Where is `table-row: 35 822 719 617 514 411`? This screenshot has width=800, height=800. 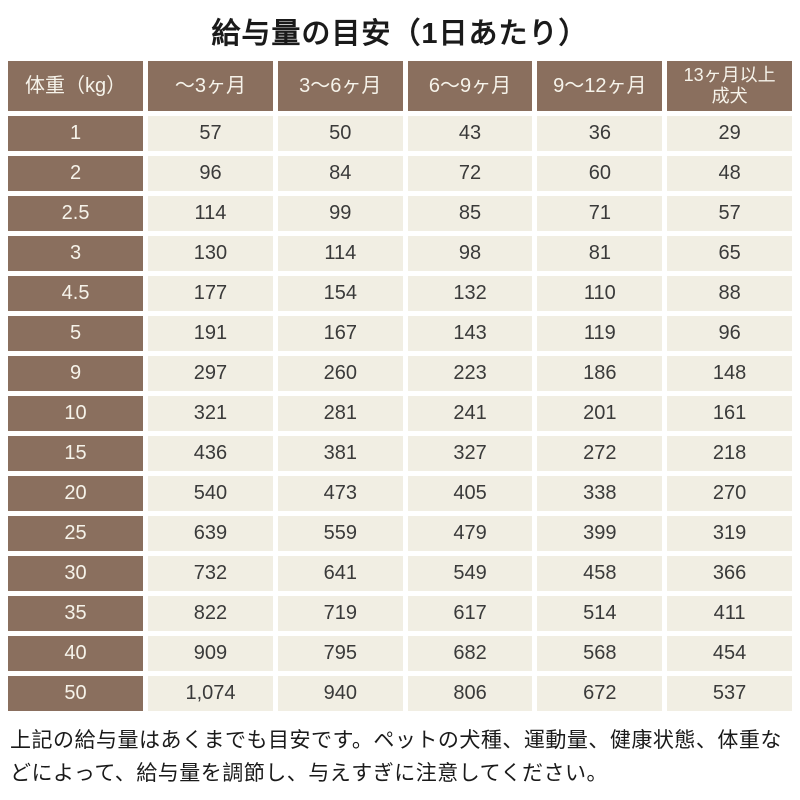 table-row: 35 822 719 617 514 411 is located at coordinates (400, 613).